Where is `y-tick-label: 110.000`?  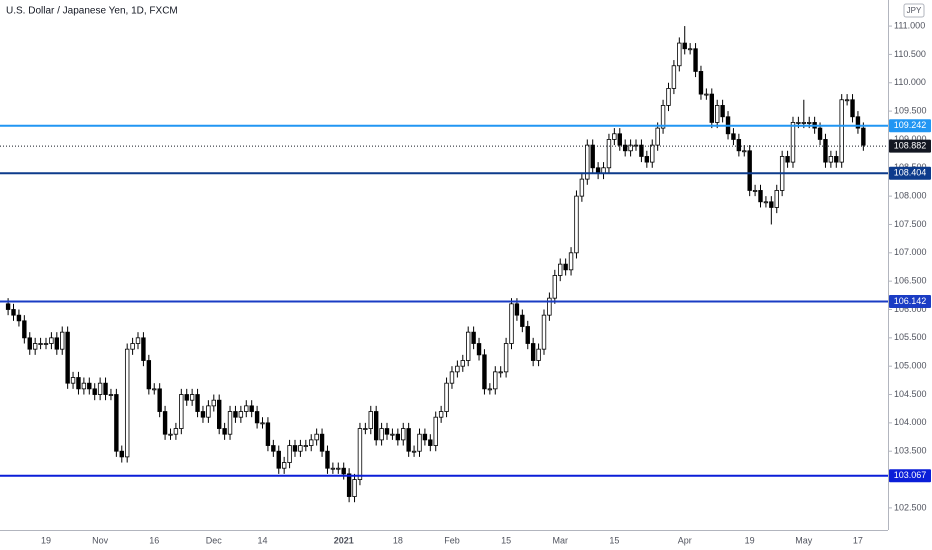 y-tick-label: 110.000 is located at coordinates (910, 82).